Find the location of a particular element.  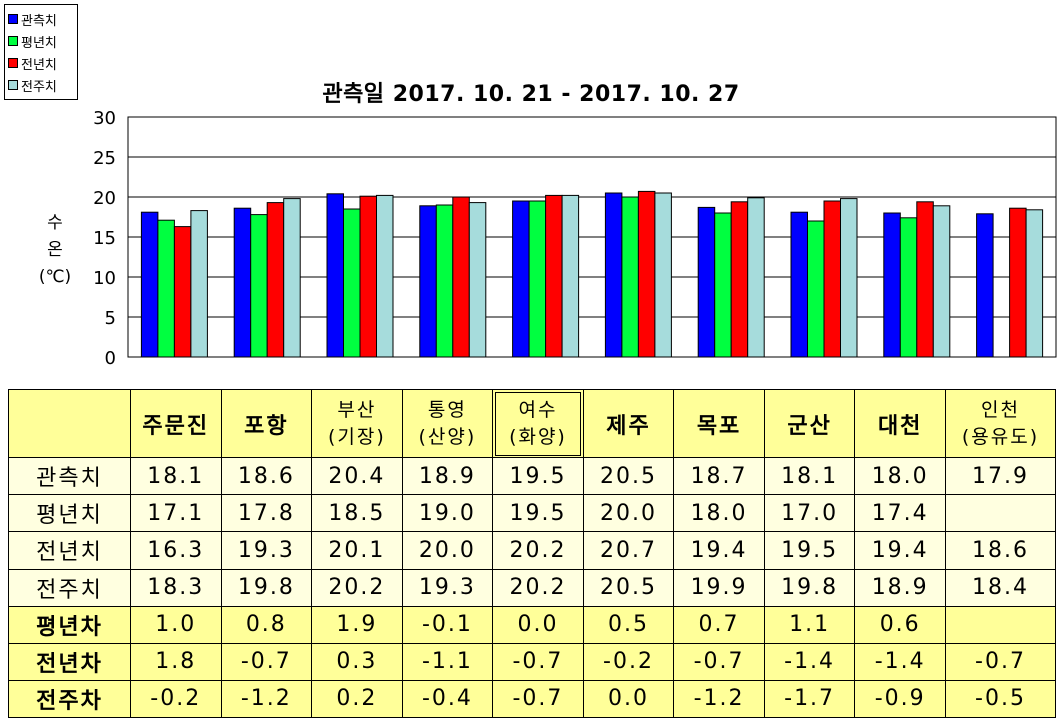

table-cell is located at coordinates (1000, 513).